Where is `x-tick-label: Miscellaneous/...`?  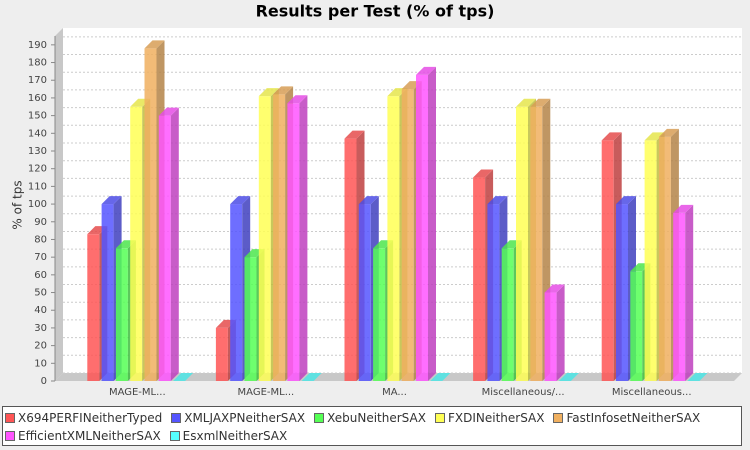 x-tick-label: Miscellaneous/... is located at coordinates (523, 392).